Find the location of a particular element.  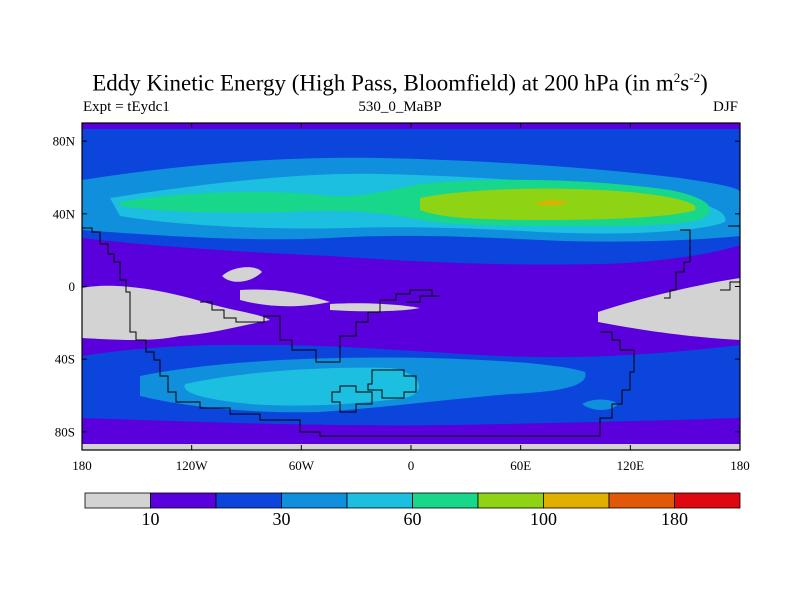

south-storm-track-l4 is located at coordinates (302, 386).